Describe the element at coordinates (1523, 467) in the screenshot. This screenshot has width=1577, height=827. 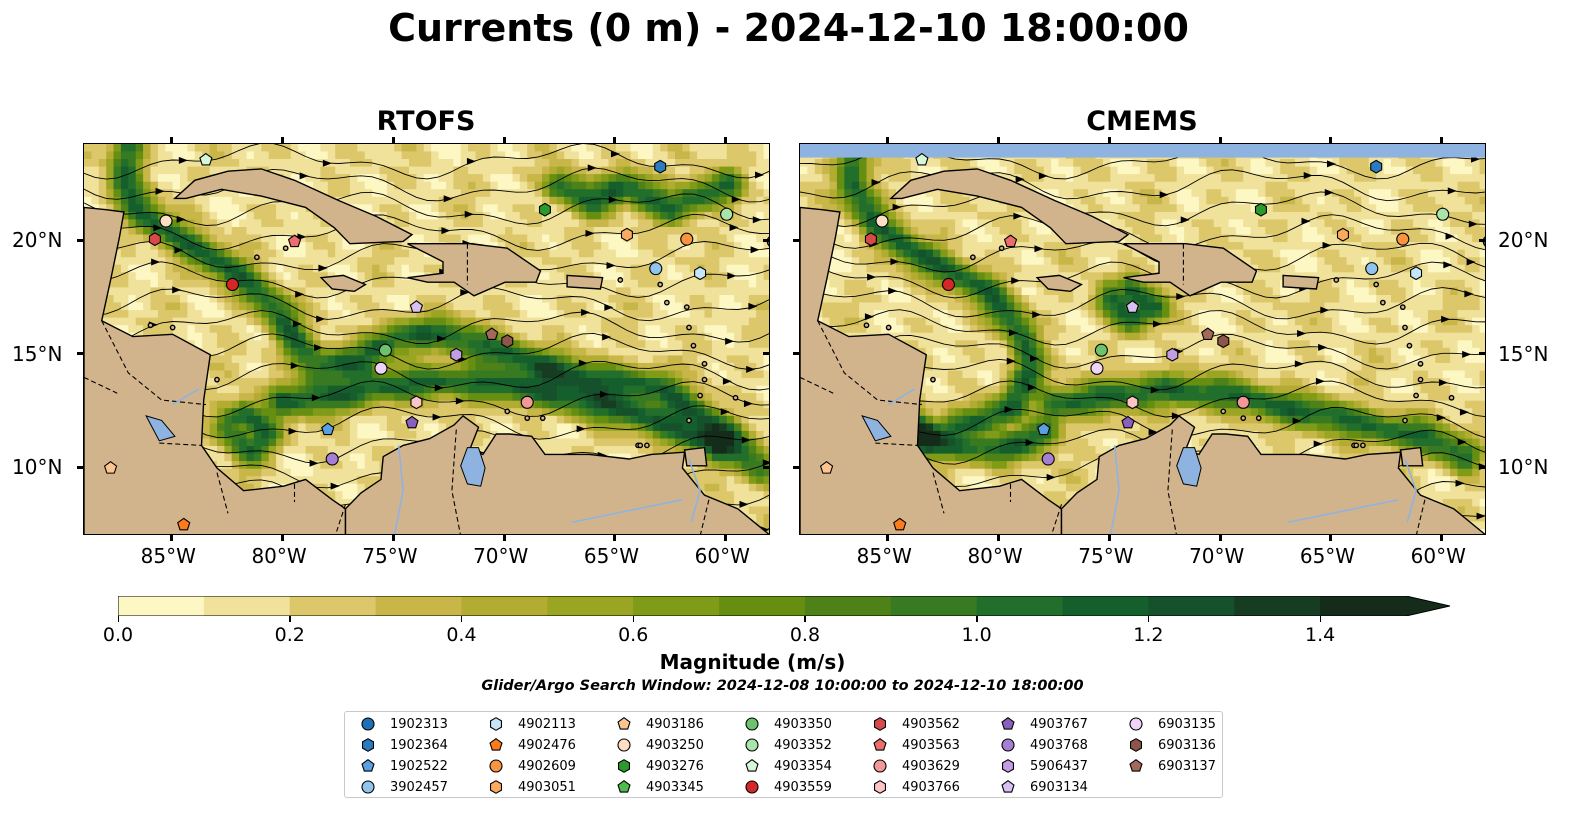
I see `lat-tick-label-right: 10°N` at that location.